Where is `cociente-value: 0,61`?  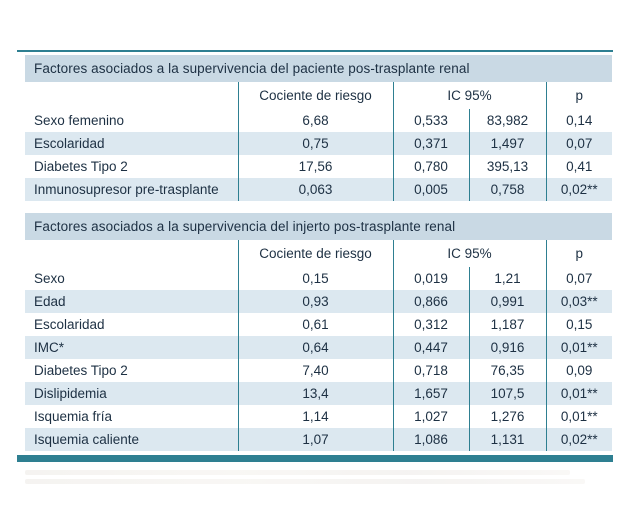 cociente-value: 0,61 is located at coordinates (315, 324).